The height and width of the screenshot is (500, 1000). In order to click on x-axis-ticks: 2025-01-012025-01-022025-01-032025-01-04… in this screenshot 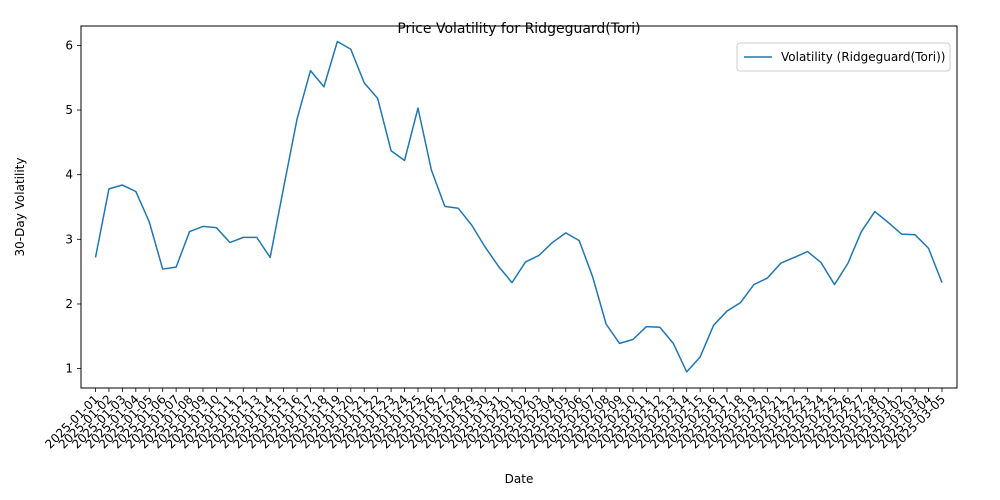, I will do `click(495, 419)`.